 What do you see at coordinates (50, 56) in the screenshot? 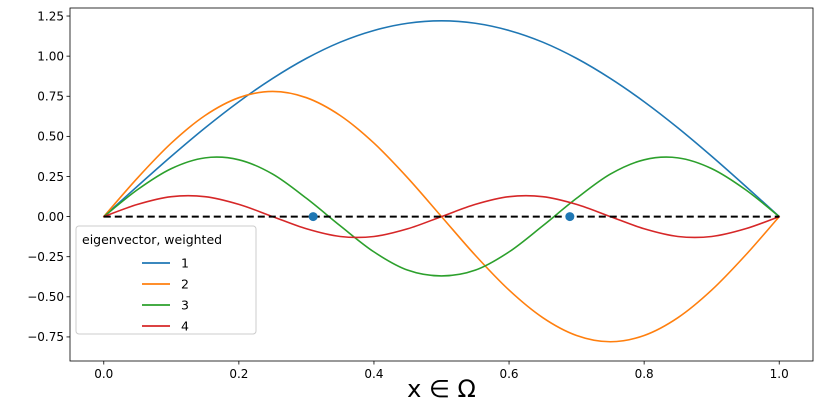
I see `y-tick-label: 1.00` at bounding box center [50, 56].